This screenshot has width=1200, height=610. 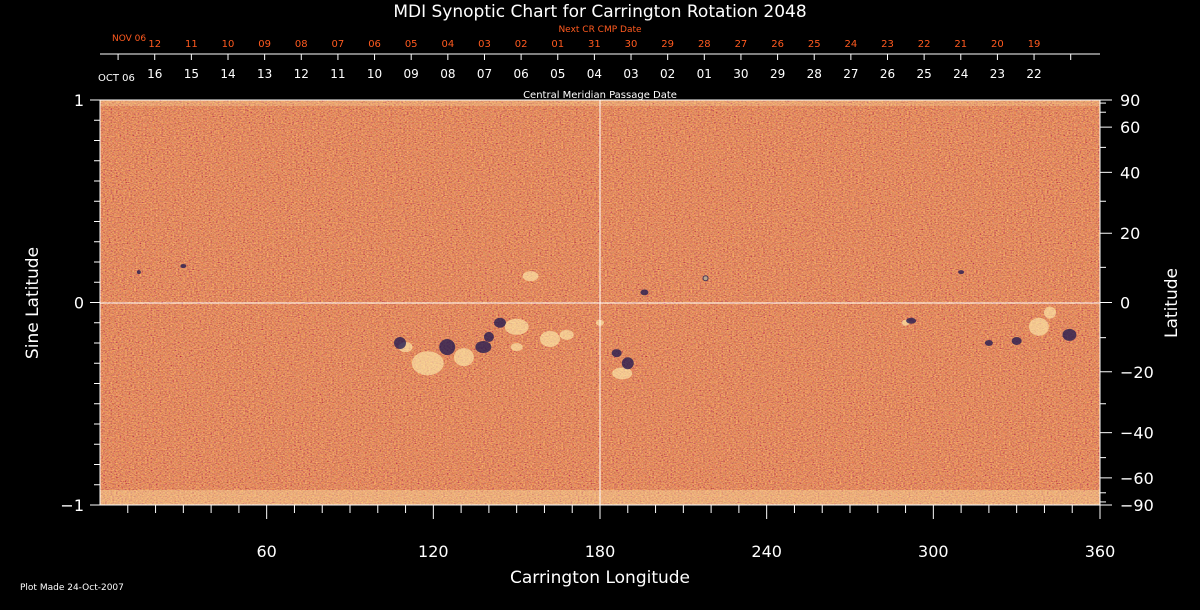 I want to click on cmp-date-label: 02, so click(x=667, y=74).